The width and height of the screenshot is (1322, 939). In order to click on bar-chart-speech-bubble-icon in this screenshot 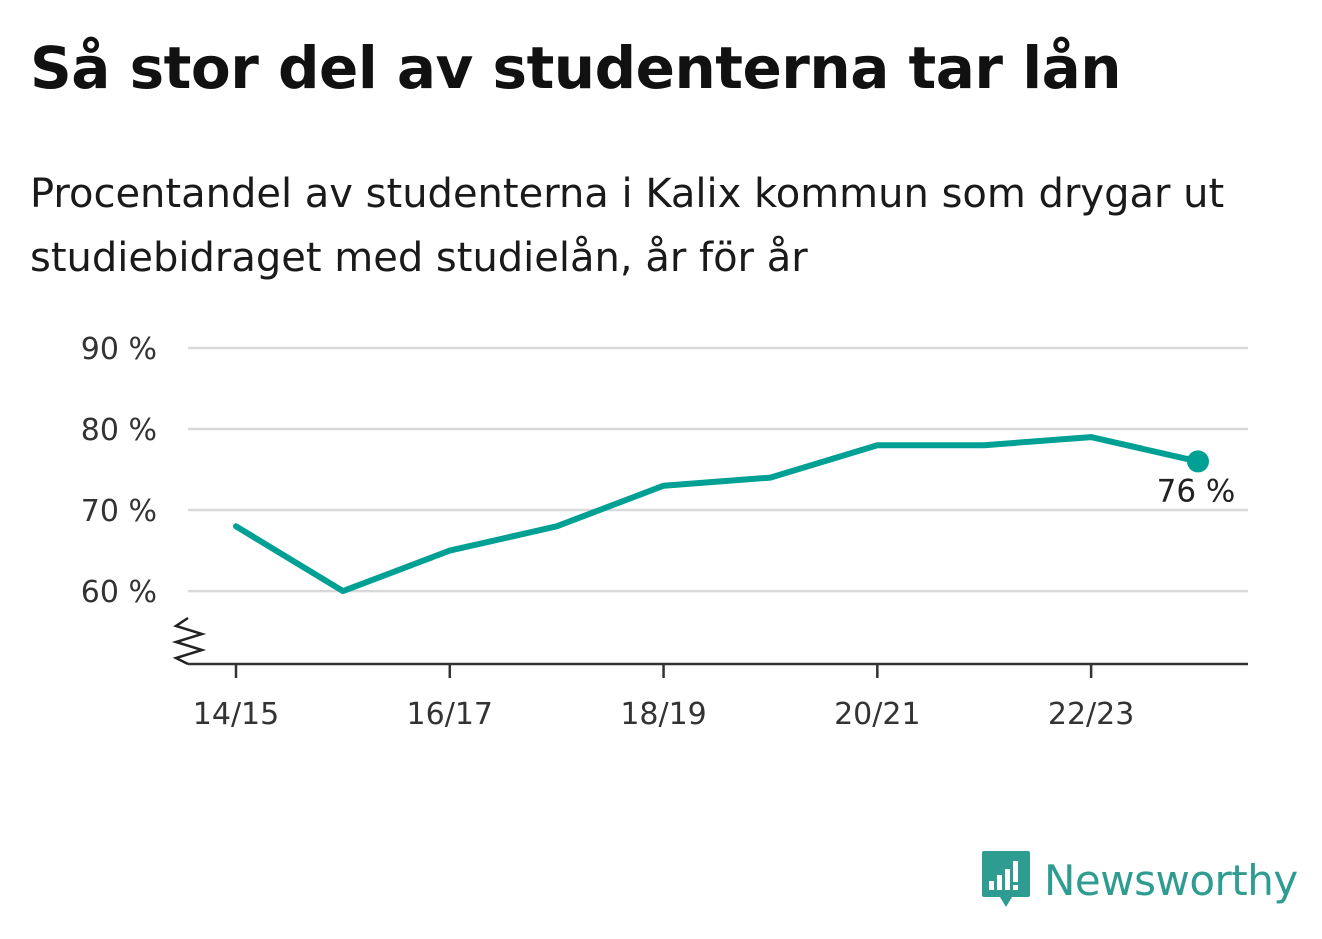, I will do `click(1006, 879)`.